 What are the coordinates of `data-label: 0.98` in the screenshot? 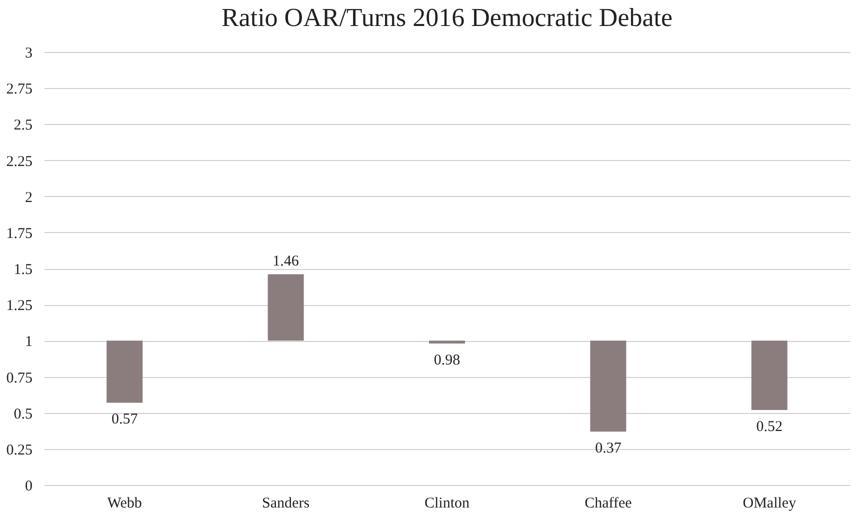 It's located at (447, 360).